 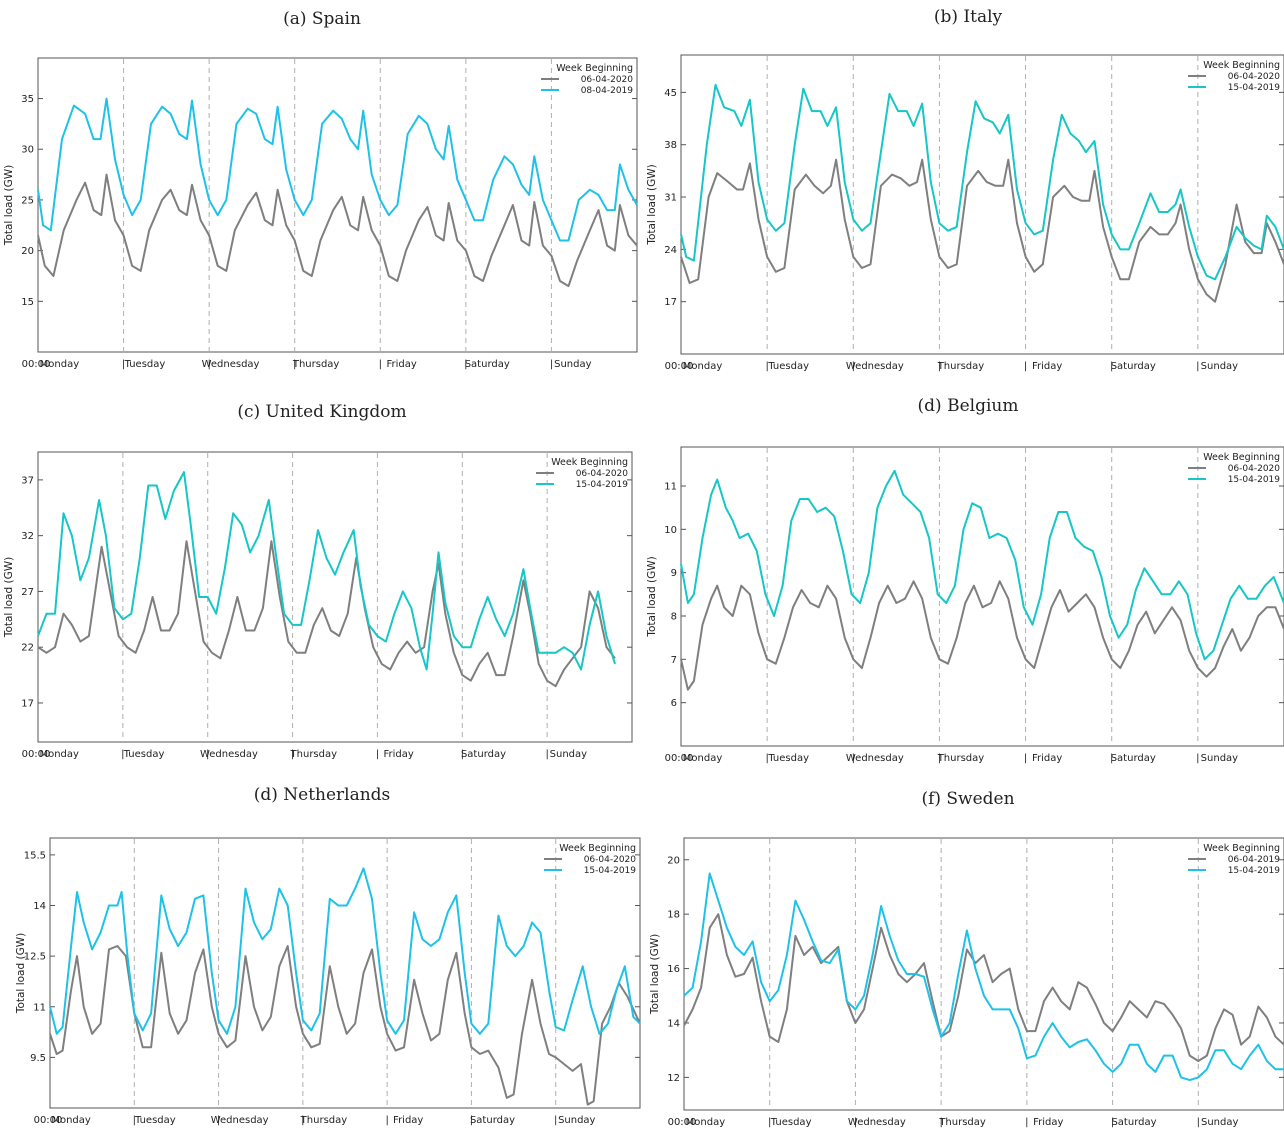 What do you see at coordinates (321, 412) in the screenshot?
I see `chart-title: (c) United Kingdom` at bounding box center [321, 412].